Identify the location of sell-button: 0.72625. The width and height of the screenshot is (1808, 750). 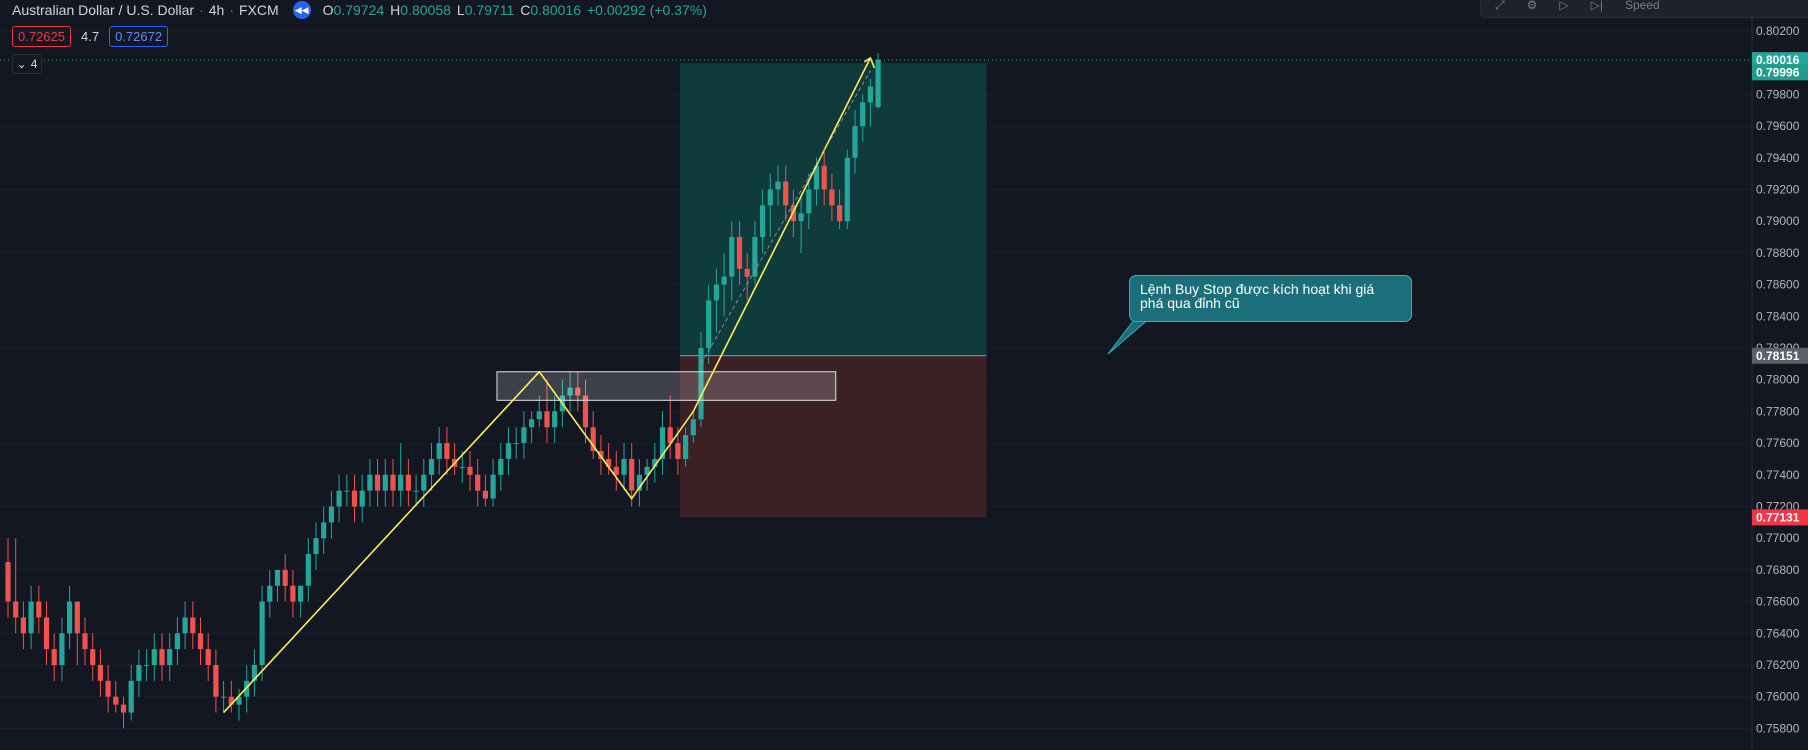
(41, 36).